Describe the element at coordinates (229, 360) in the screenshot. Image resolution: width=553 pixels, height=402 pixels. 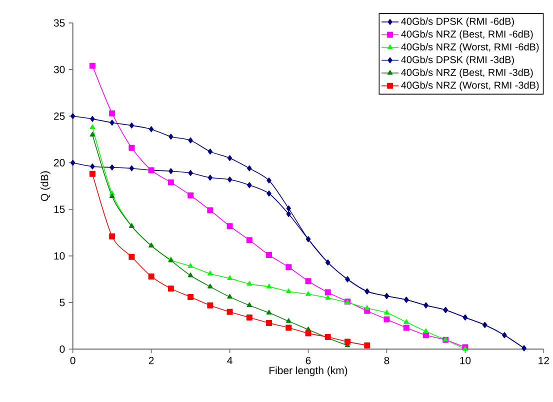
I see `x-tick-label: 4` at that location.